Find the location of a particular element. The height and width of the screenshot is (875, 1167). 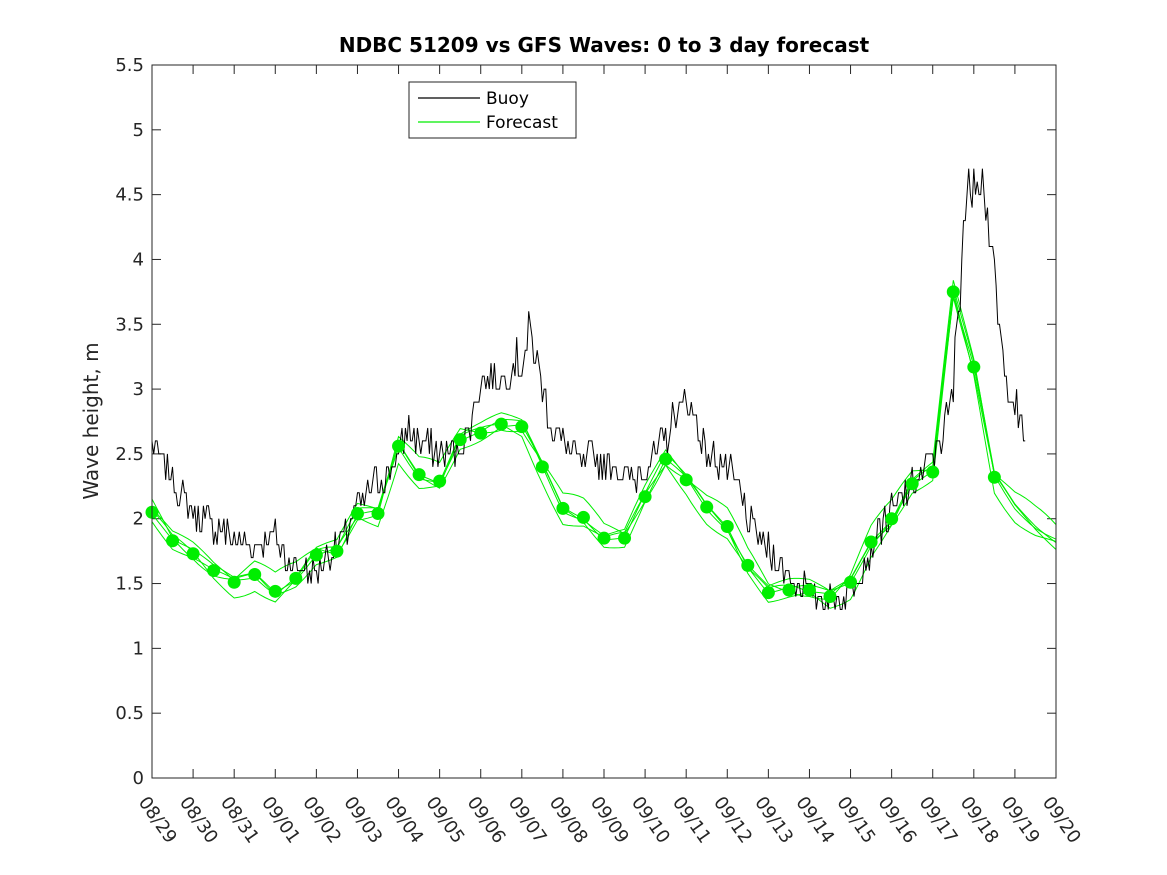

y-tick-label: 2 is located at coordinates (138, 519).